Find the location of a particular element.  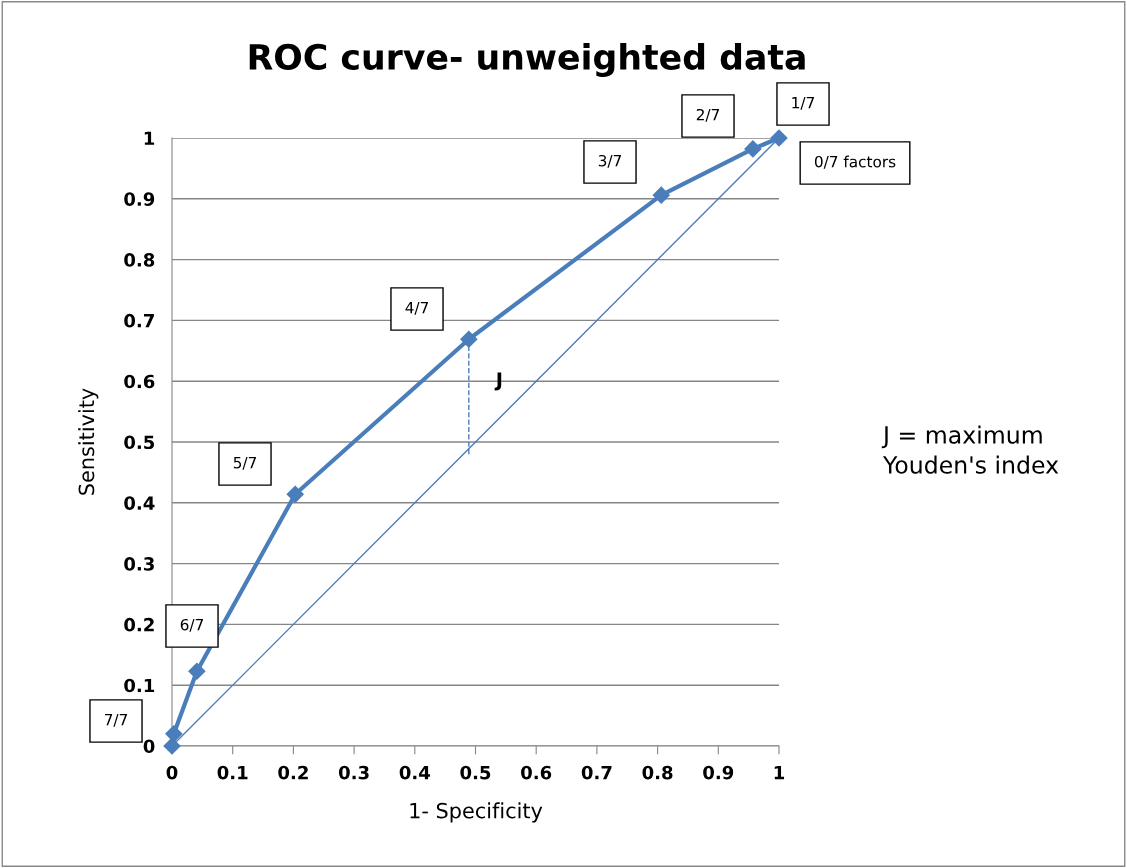

y-axis-title: Sensitivity is located at coordinates (88, 441).